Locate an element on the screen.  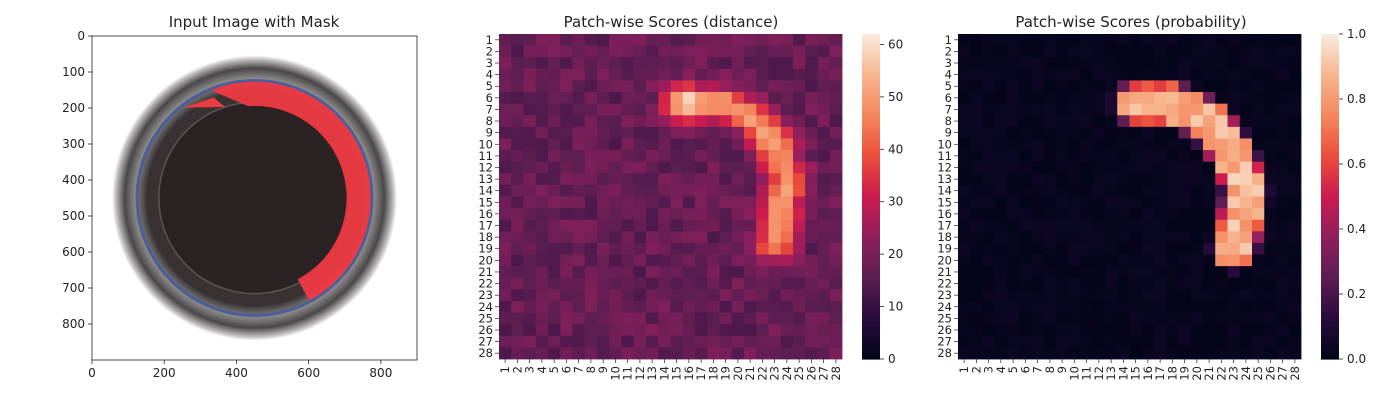
col-tick-label: 14 is located at coordinates (1123, 373).